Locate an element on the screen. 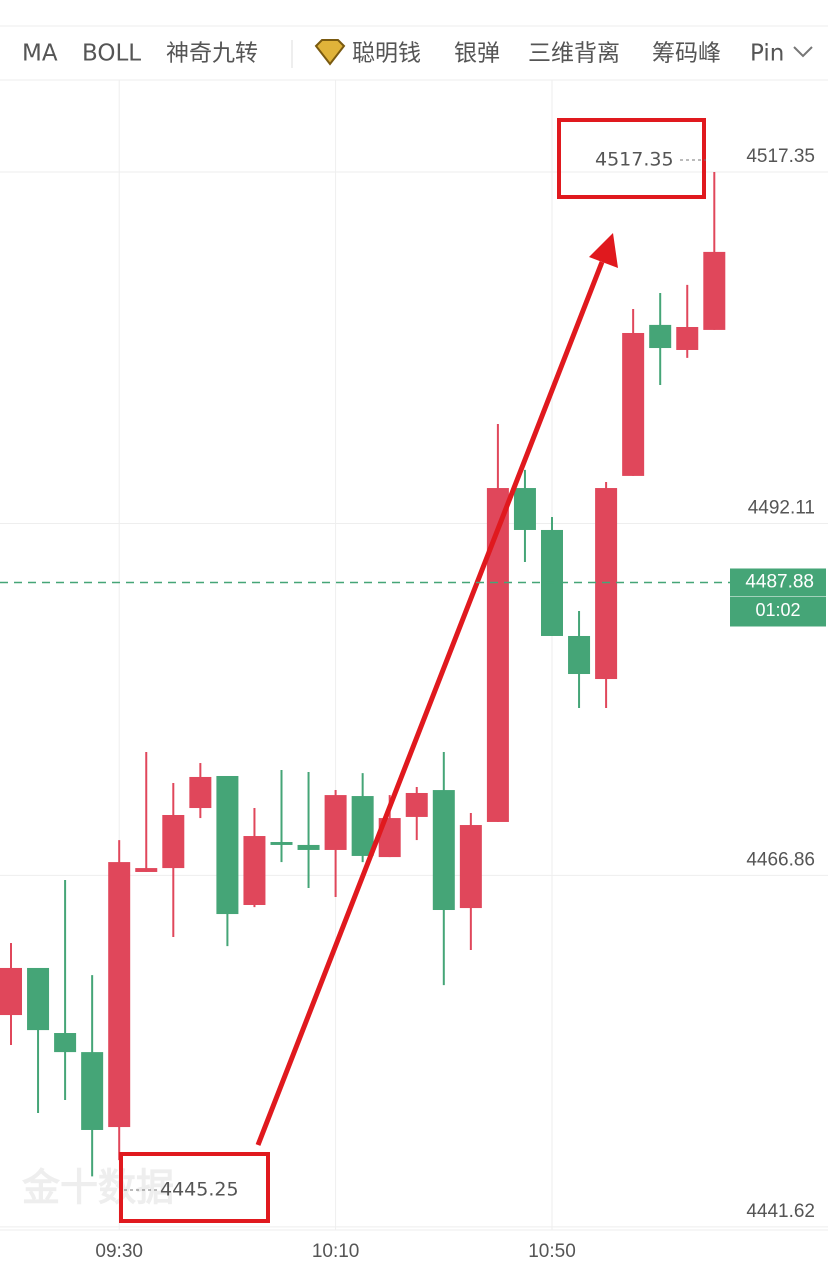  tool-bullet: 银弹 is located at coordinates (477, 54).